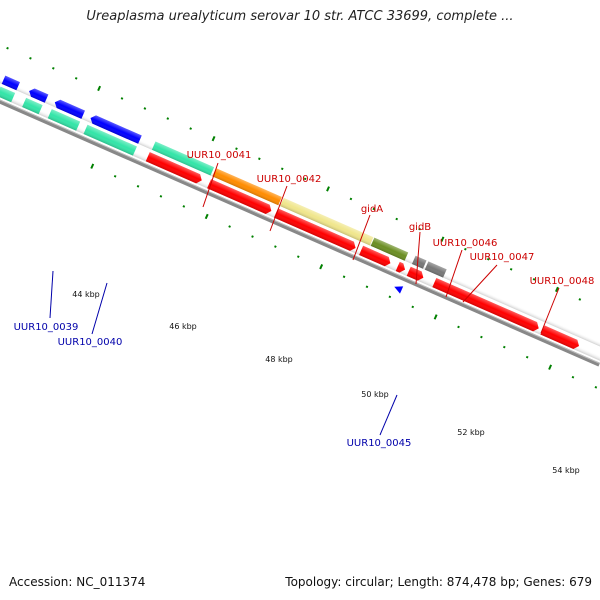  What do you see at coordinates (375, 394) in the screenshot?
I see `scale-label: 50 kbp` at bounding box center [375, 394].